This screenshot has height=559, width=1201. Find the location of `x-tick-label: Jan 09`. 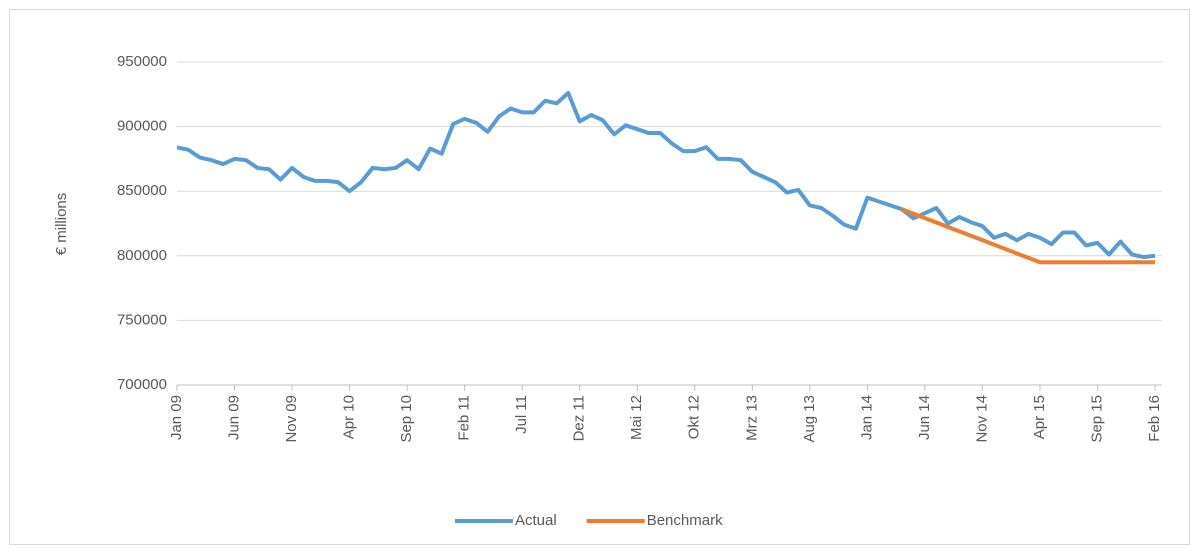

x-tick-label: Jan 09 is located at coordinates (176, 417).